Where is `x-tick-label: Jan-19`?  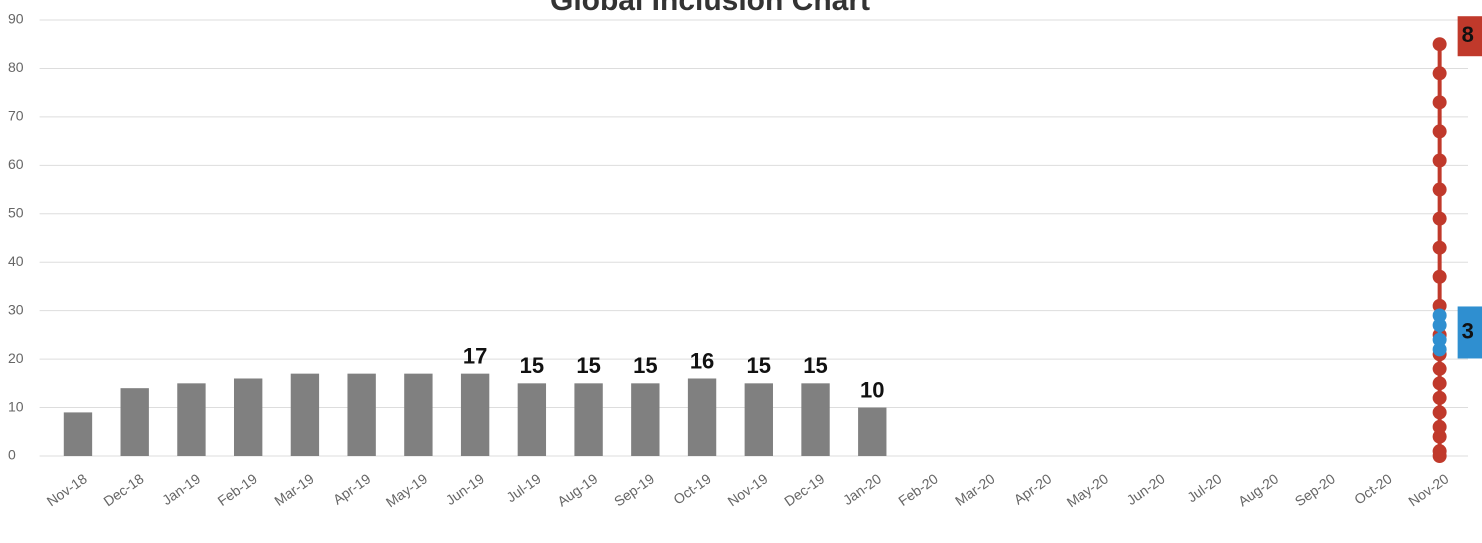 x-tick-label: Jan-19 is located at coordinates (181, 489).